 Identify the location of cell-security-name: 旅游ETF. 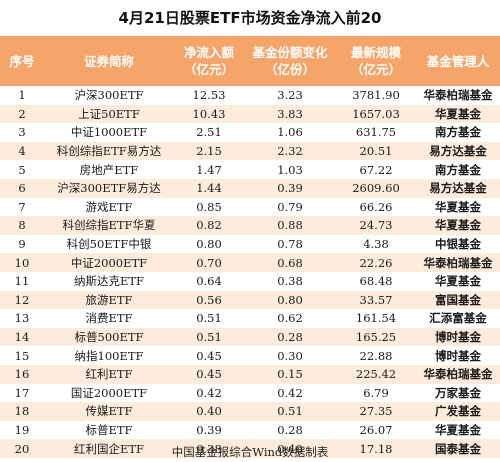
(109, 299).